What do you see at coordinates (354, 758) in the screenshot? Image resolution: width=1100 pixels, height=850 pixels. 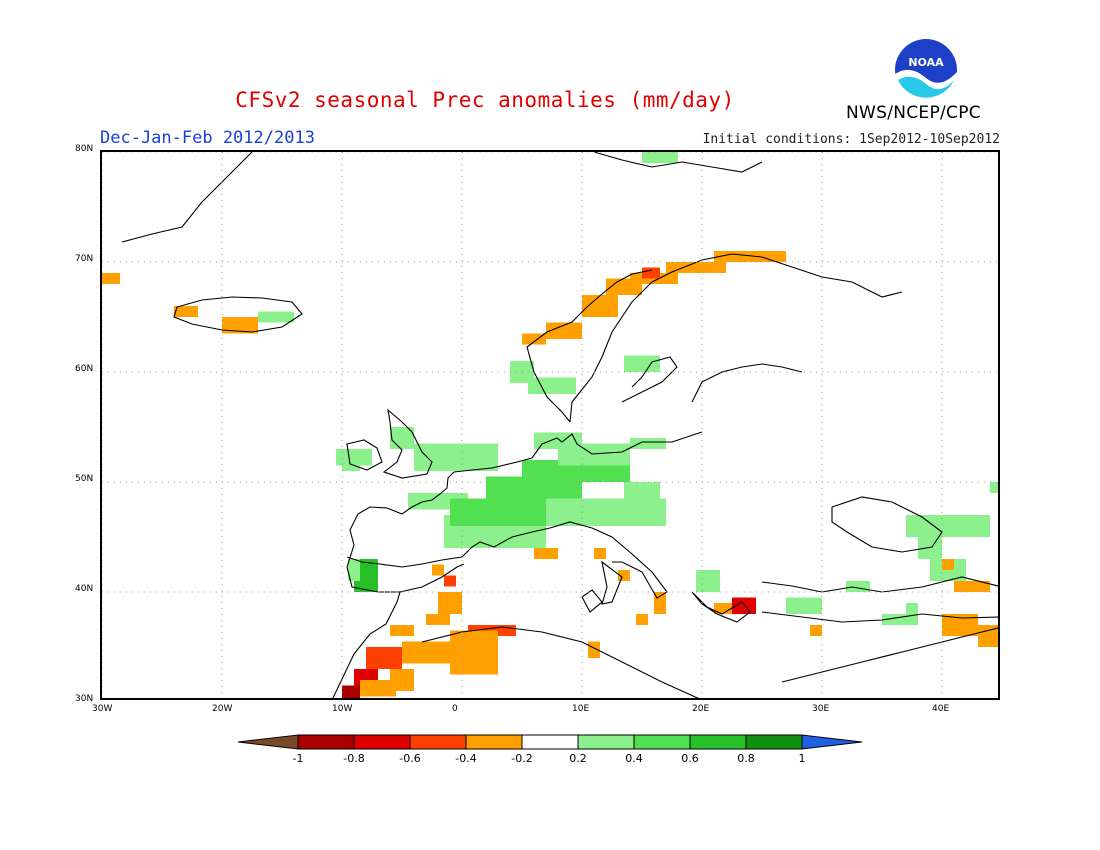 I see `colorbar-tick-label: -0.8` at bounding box center [354, 758].